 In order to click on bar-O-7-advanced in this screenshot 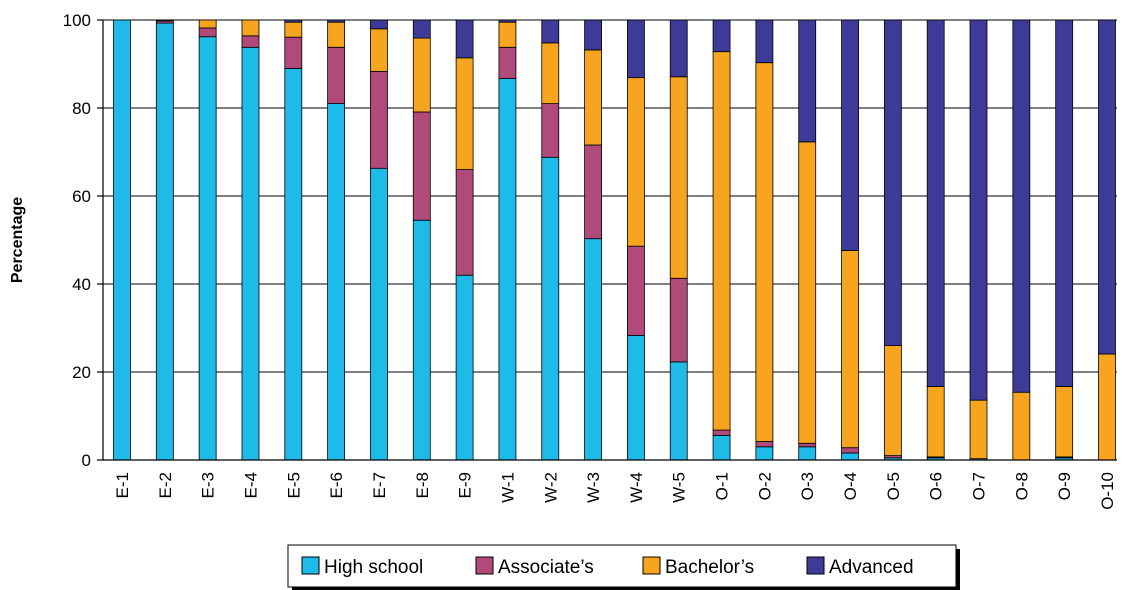, I will do `click(978, 210)`.